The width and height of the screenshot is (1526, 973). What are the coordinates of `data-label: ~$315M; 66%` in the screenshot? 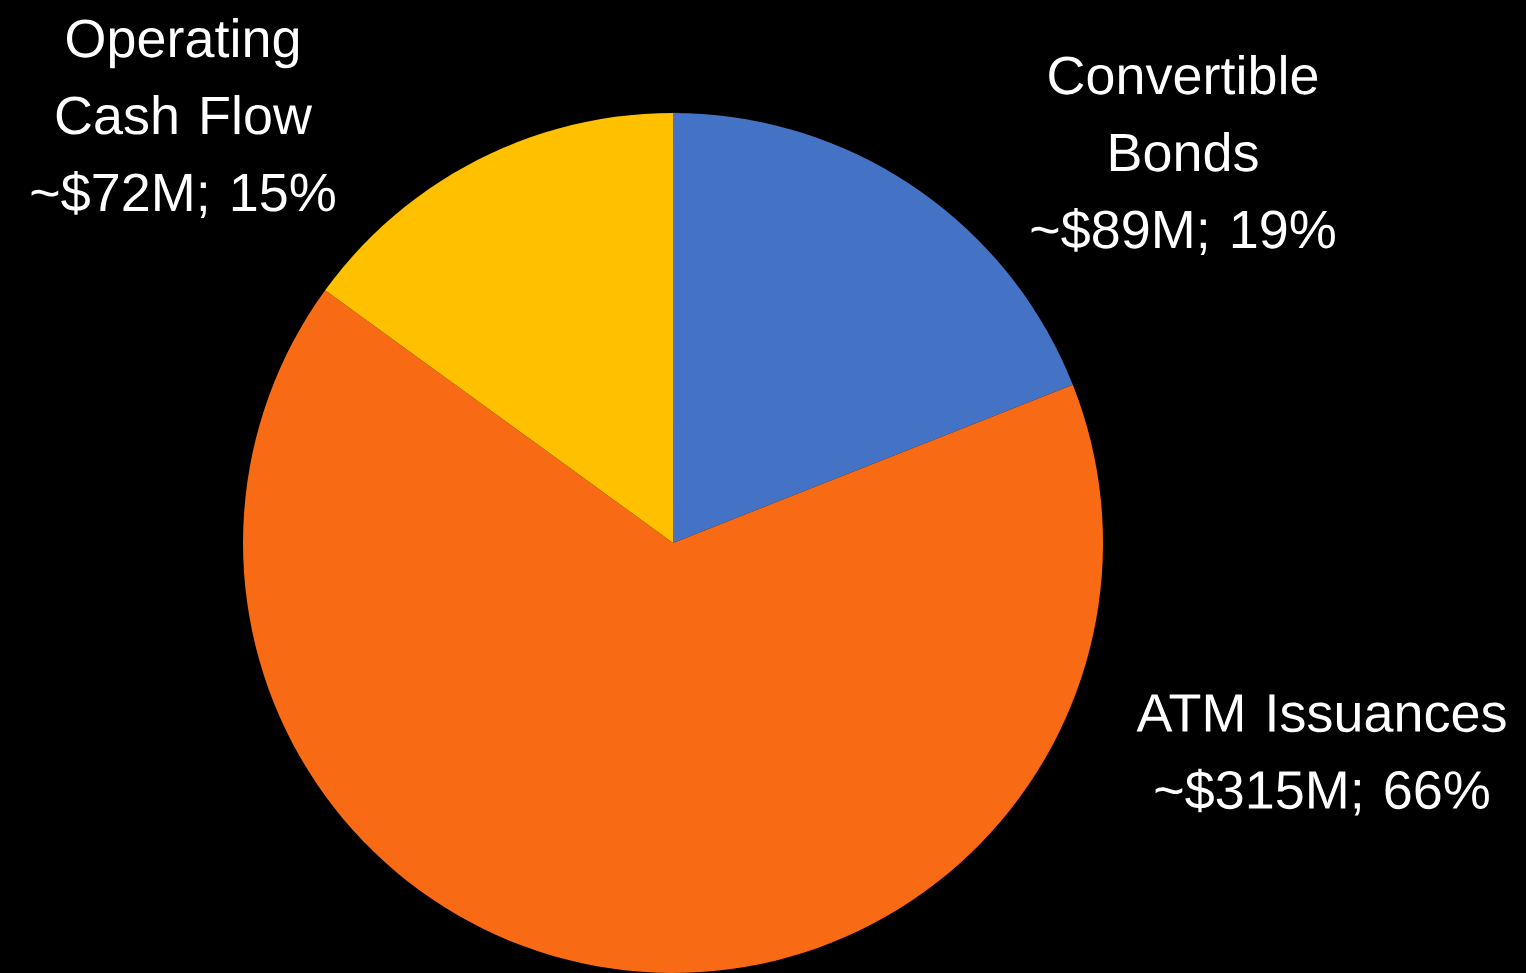 It's located at (1322, 792).